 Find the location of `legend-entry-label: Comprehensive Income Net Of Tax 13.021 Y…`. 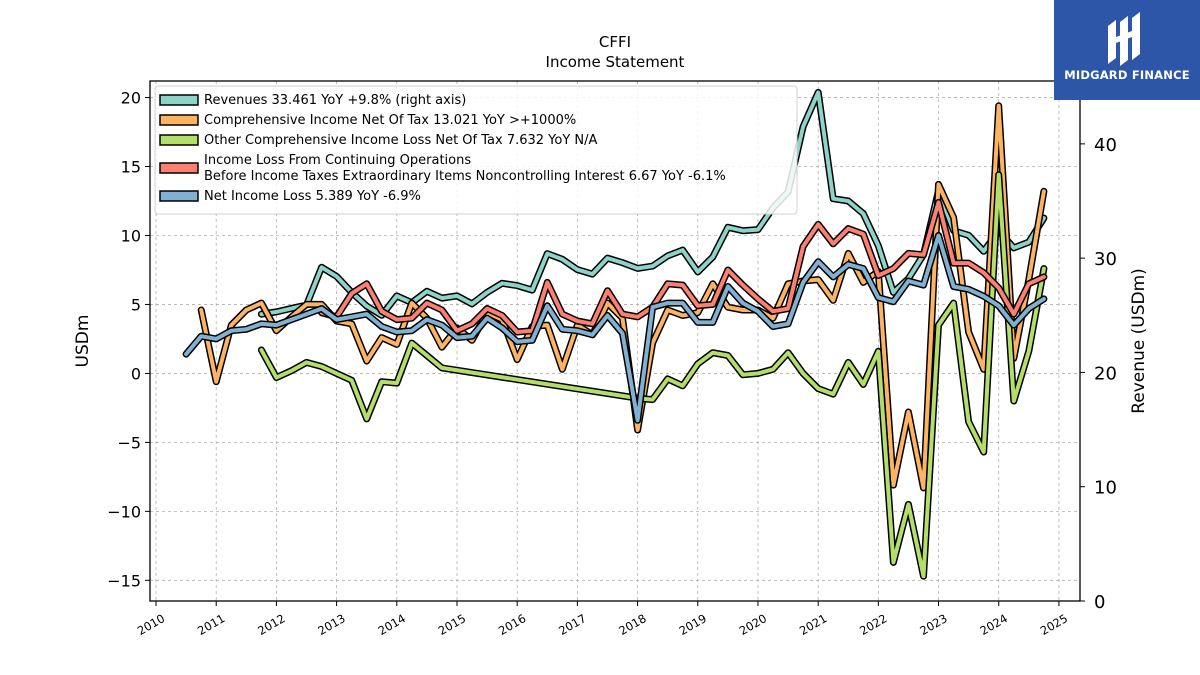

legend-entry-label: Comprehensive Income Net Of Tax 13.021 Y… is located at coordinates (390, 120).